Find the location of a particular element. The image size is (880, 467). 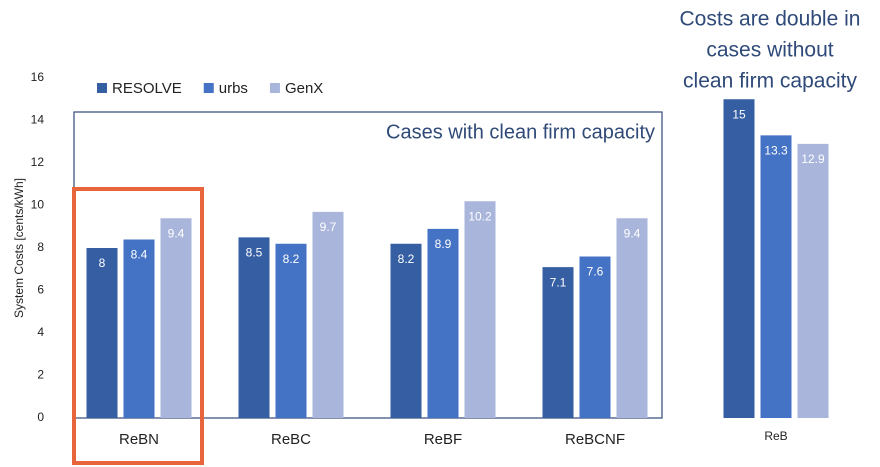

data-label: 13.3 is located at coordinates (776, 151).